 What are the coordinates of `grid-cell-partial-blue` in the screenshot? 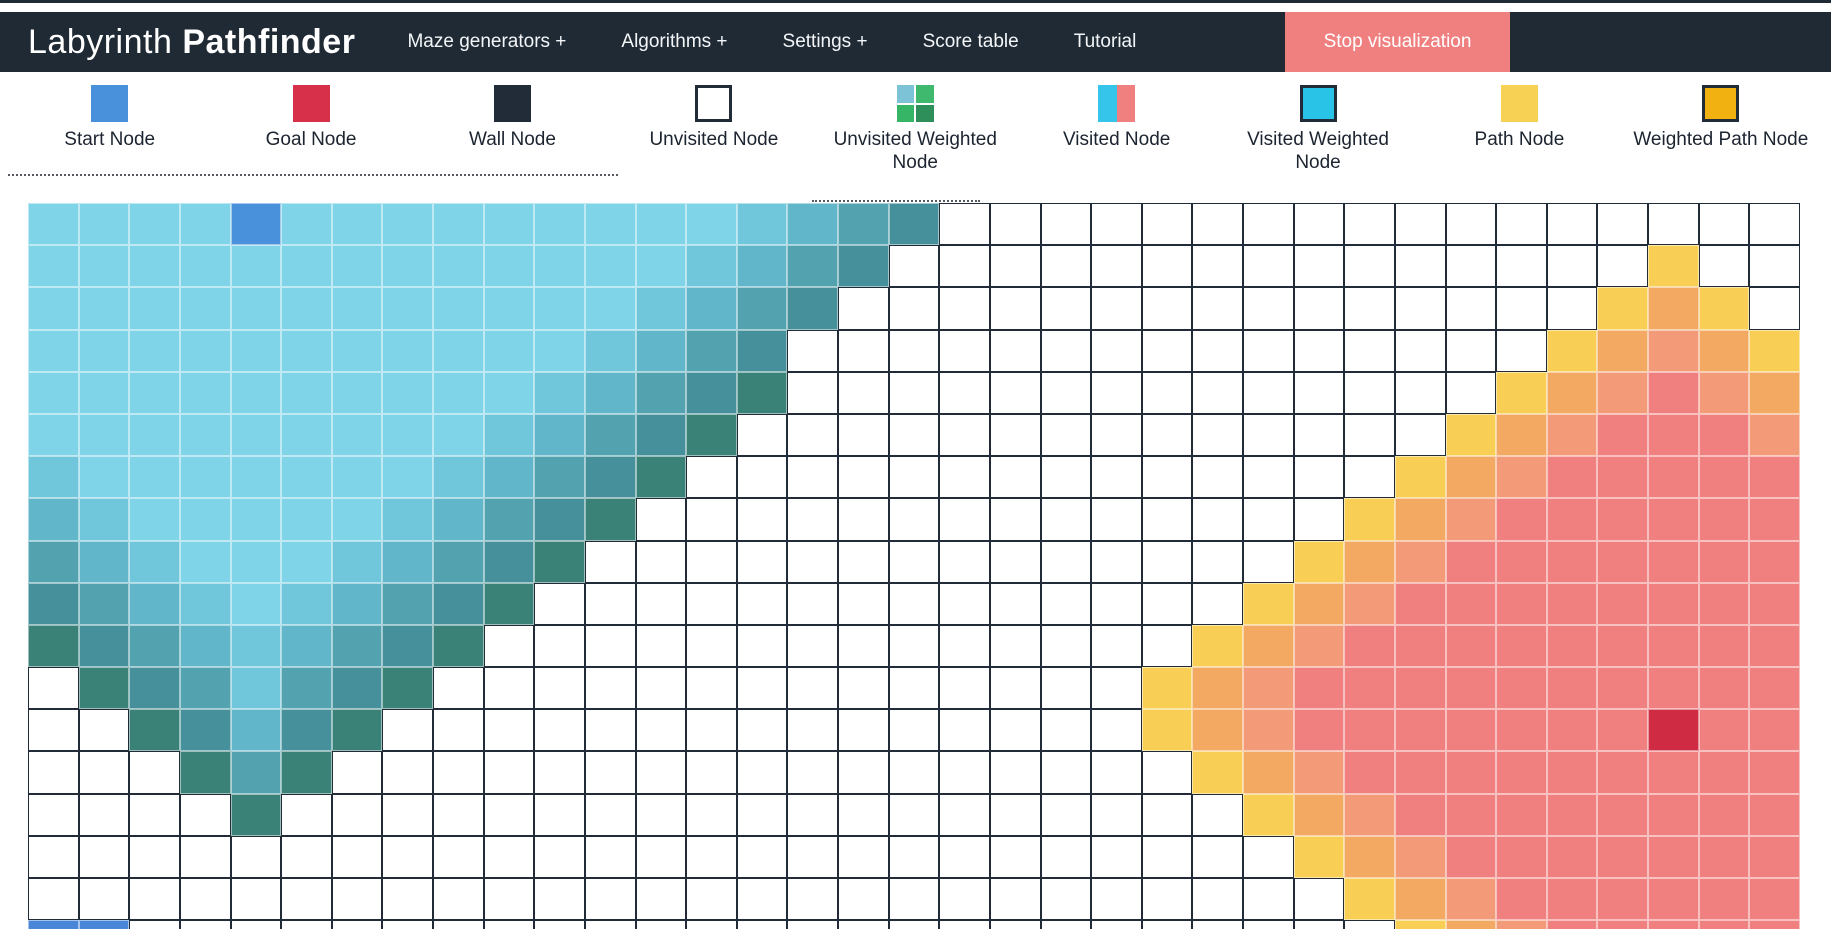 It's located at (104, 924).